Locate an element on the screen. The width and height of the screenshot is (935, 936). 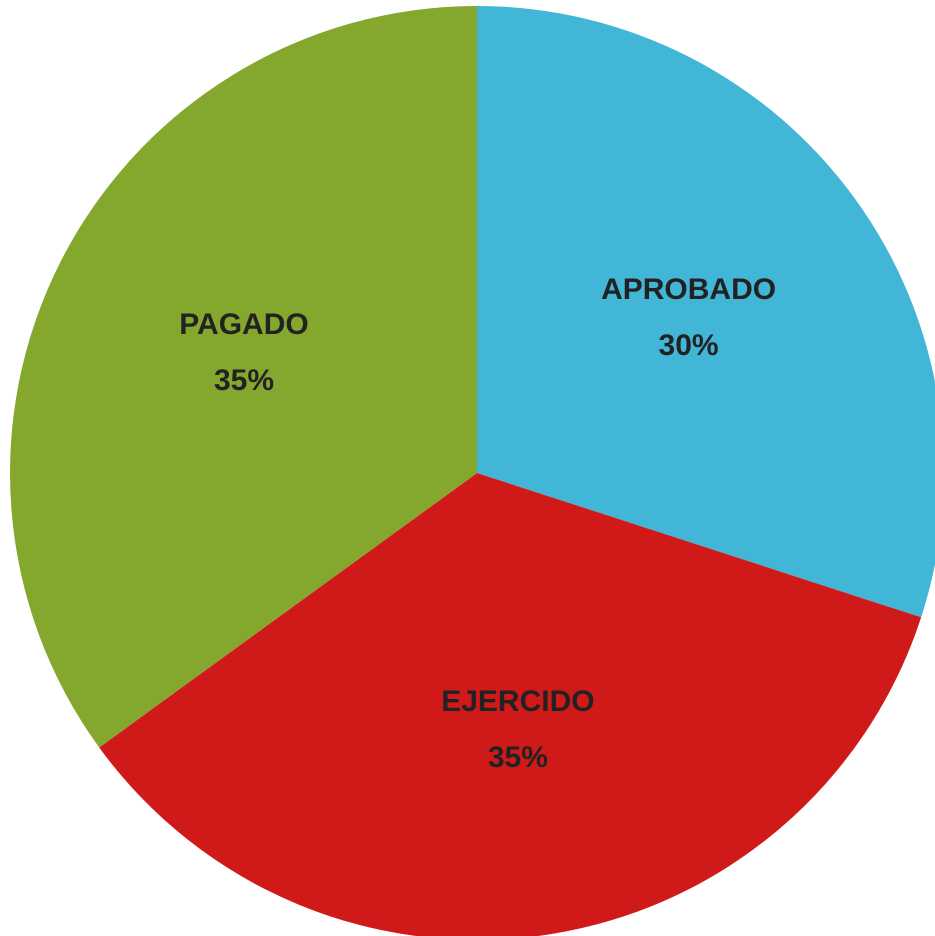
slice-value-label: 30% is located at coordinates (689, 345).